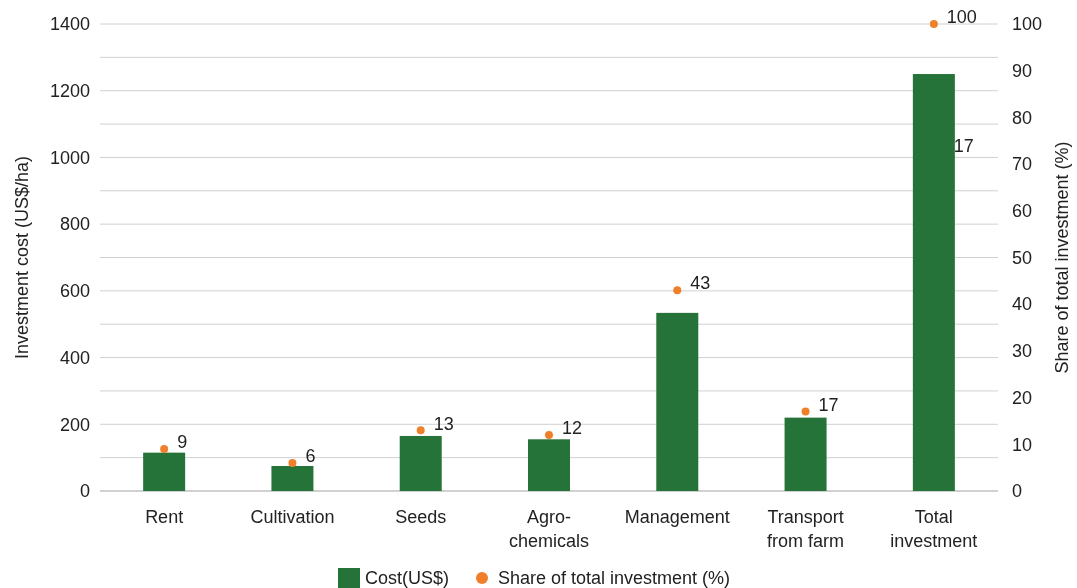 The height and width of the screenshot is (588, 1077). I want to click on data-label: 9, so click(182, 442).